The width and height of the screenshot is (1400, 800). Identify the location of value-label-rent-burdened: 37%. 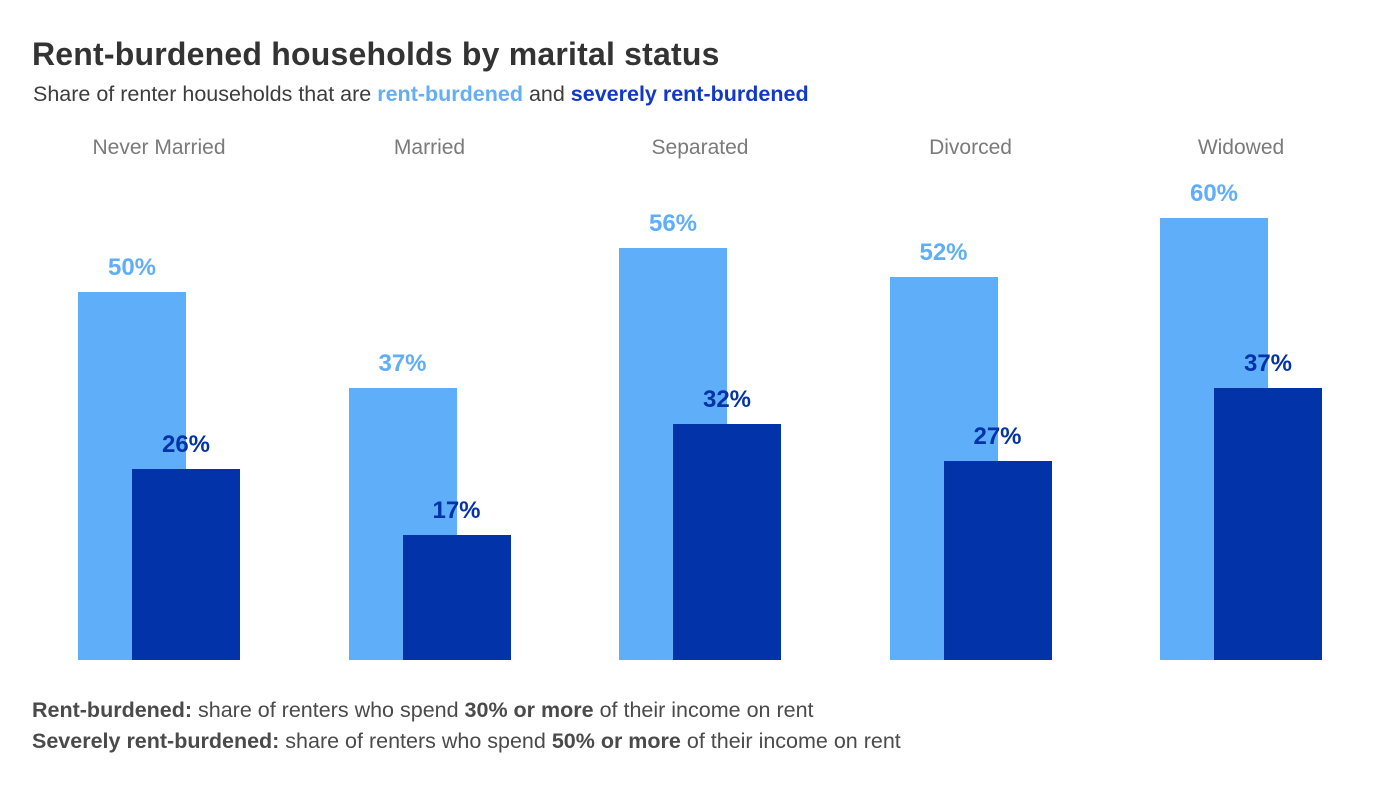
(402, 363).